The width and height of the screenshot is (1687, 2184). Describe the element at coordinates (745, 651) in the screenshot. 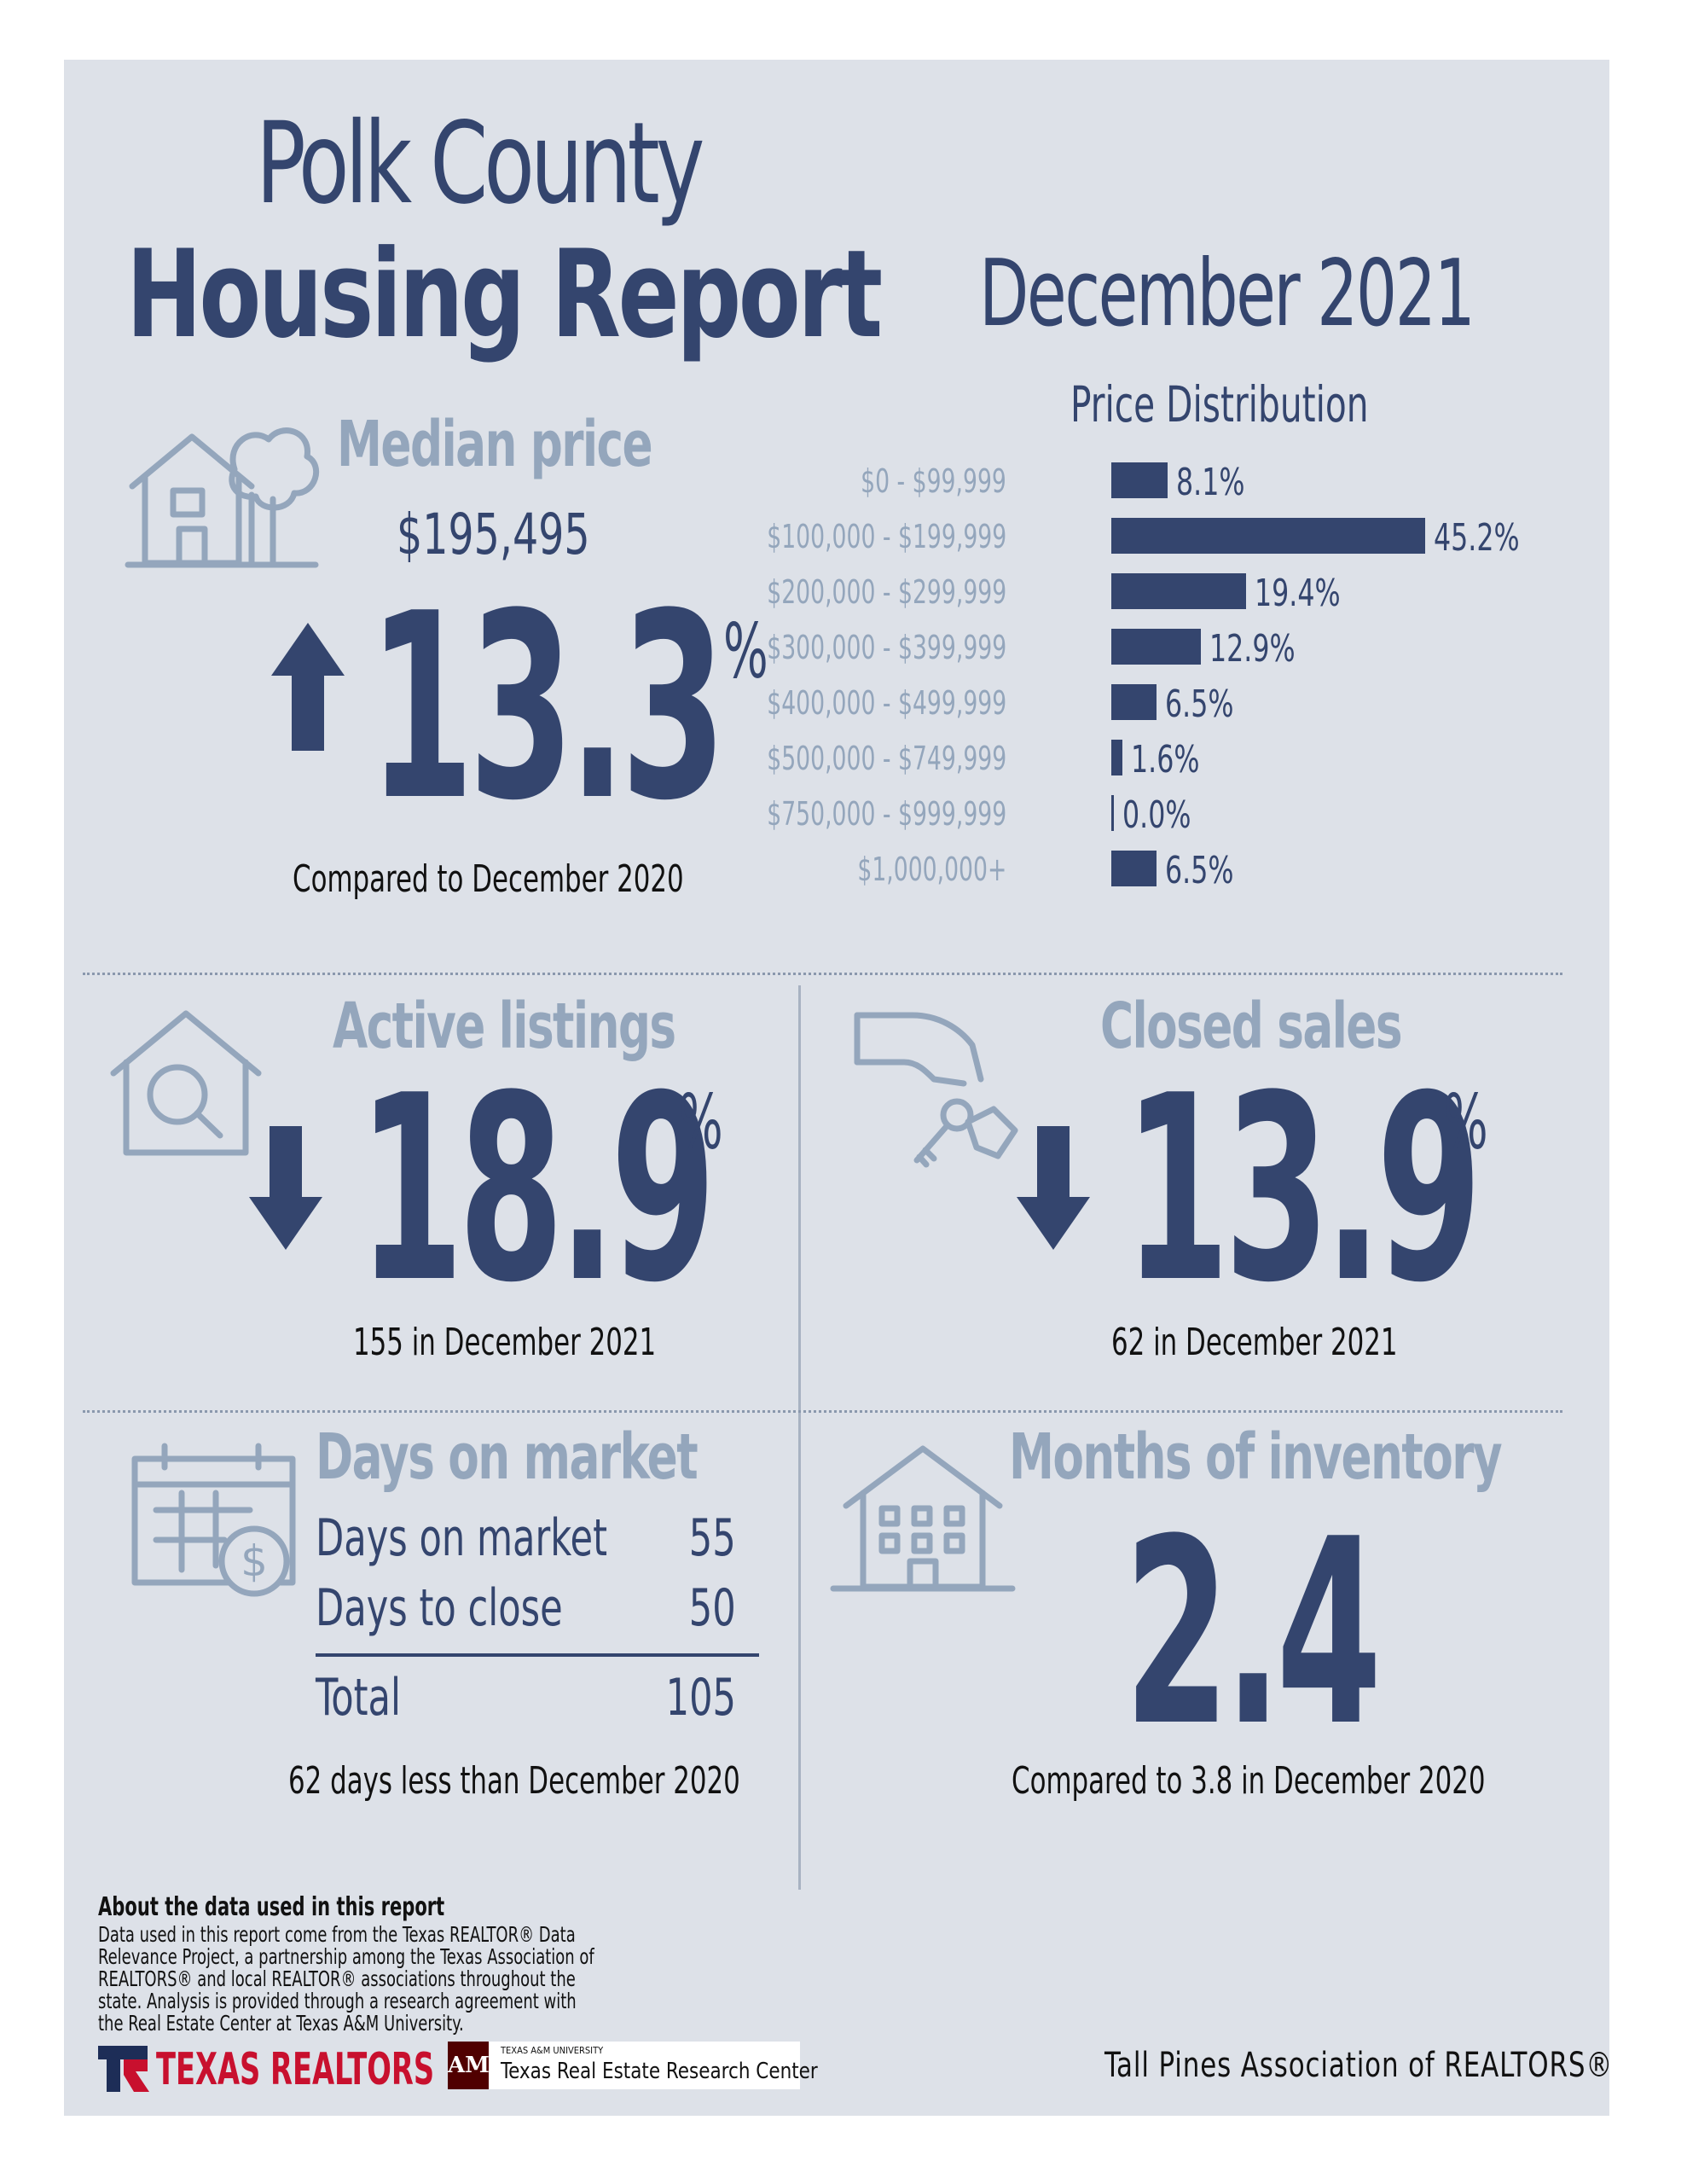

I see `median-price-percent: %` at that location.